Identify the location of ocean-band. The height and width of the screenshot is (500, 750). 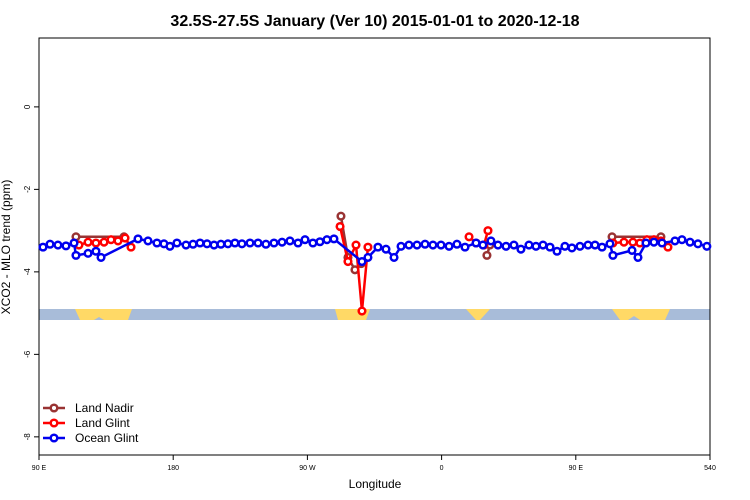
(374, 314).